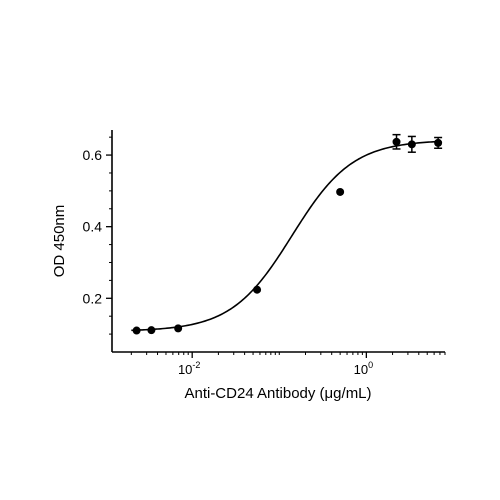 The height and width of the screenshot is (500, 500). I want to click on x-tick-label: 10⁻², so click(189, 368).